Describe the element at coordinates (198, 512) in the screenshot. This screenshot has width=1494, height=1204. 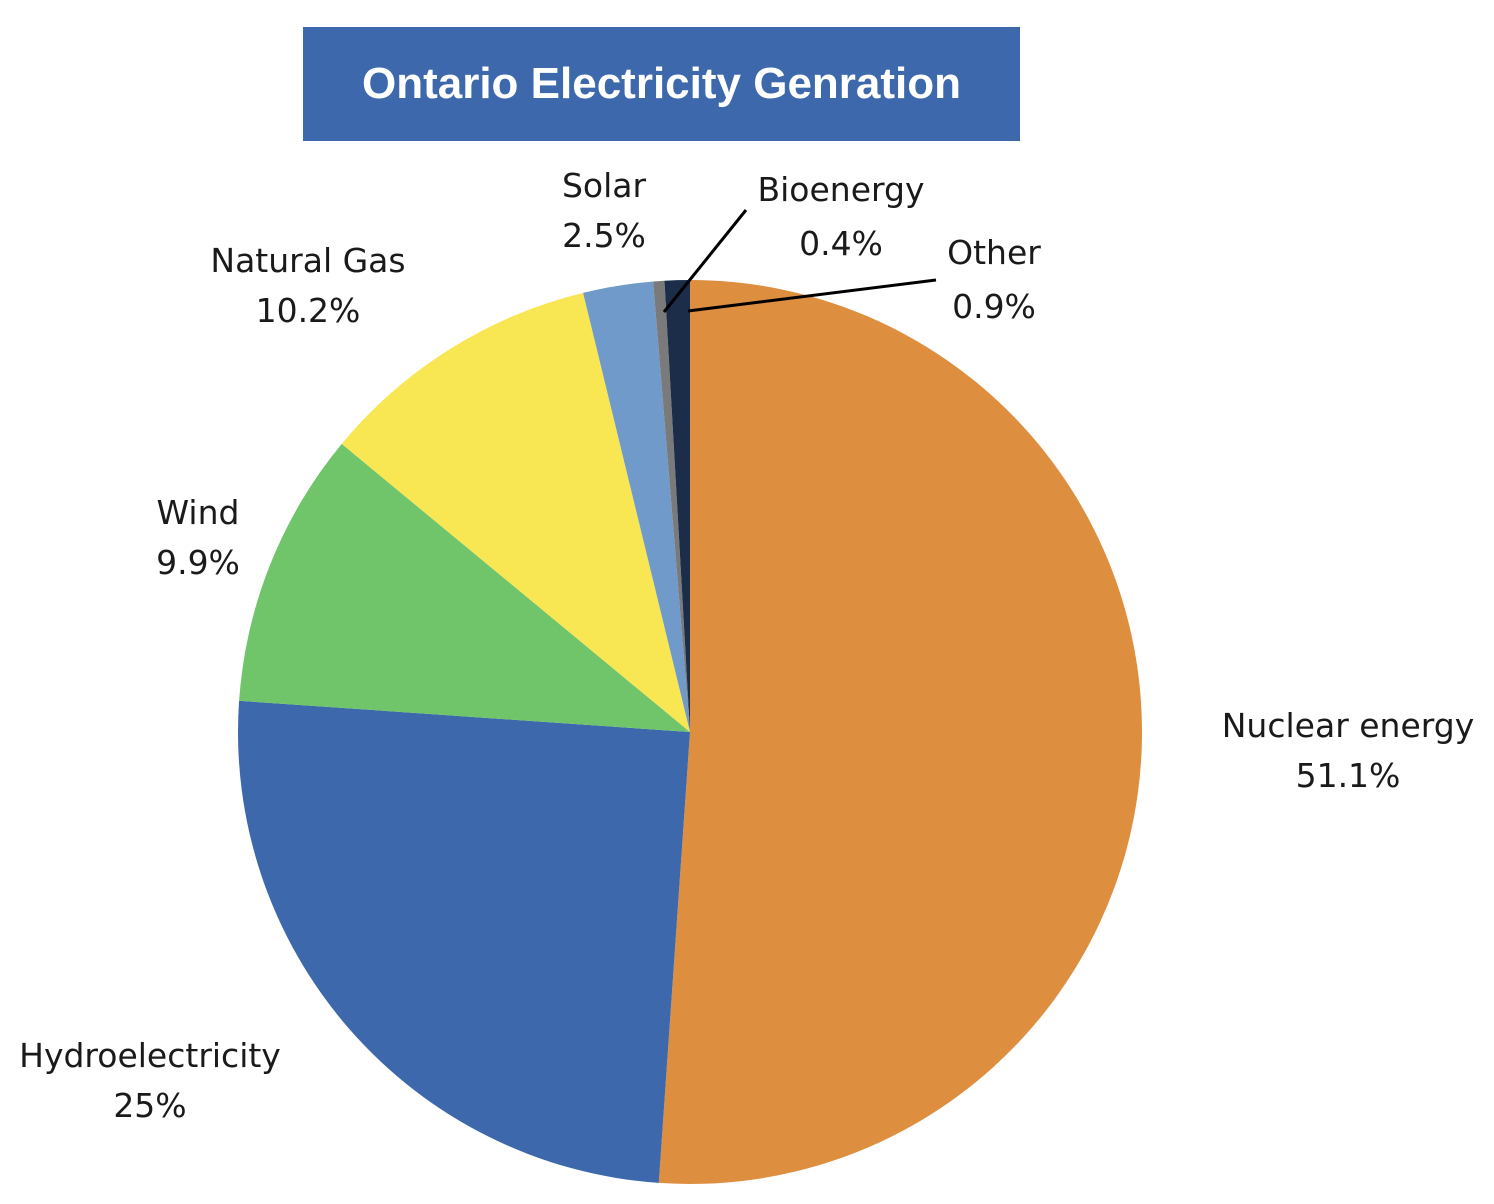
I see `slice-label-wind: Wind` at that location.